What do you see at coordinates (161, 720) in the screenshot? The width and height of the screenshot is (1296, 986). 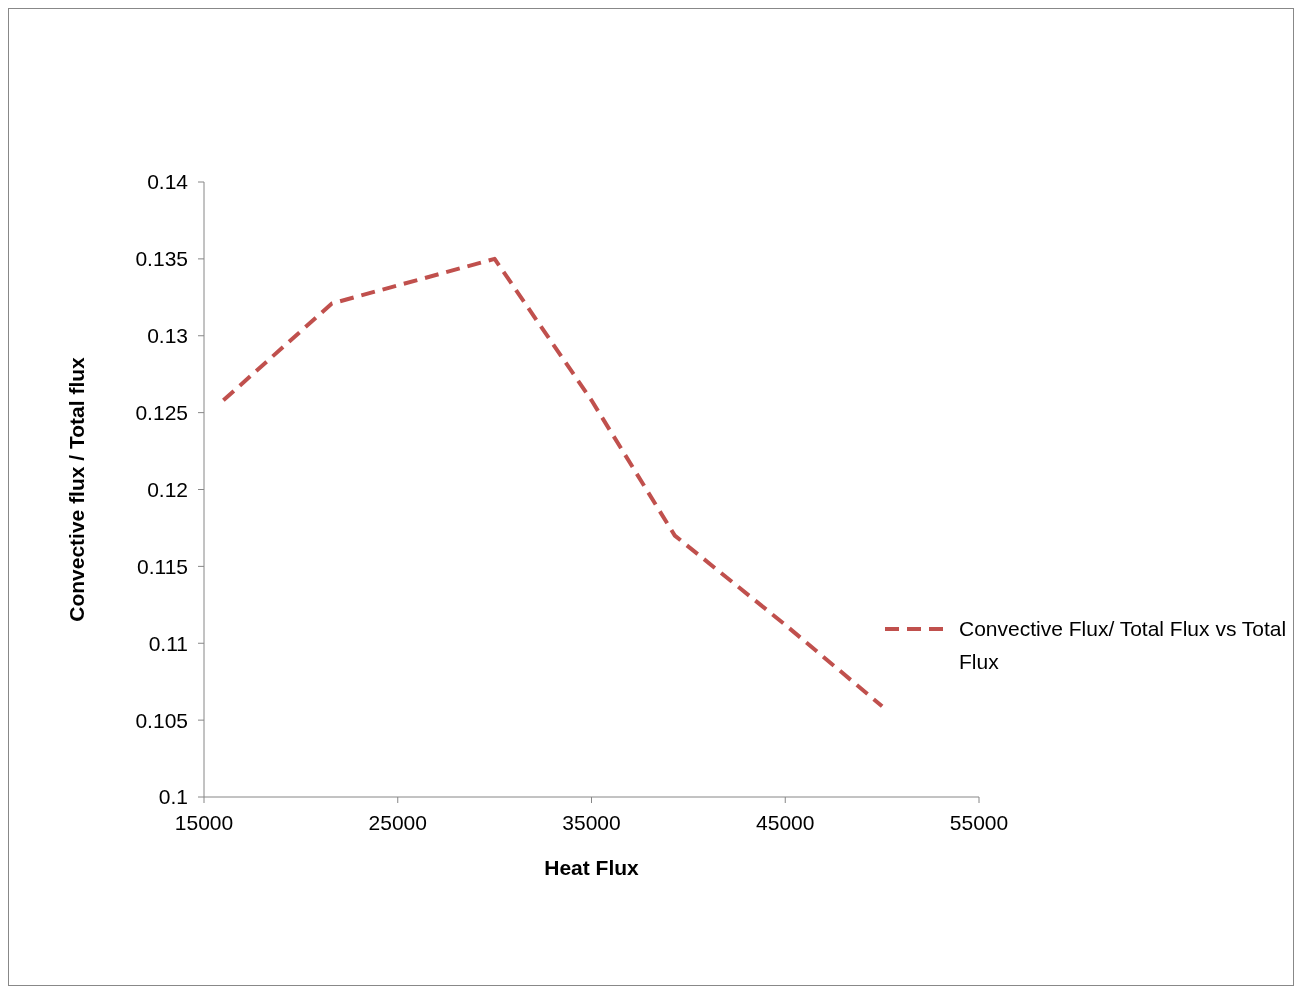 I see `y-tick-label: 0.105` at bounding box center [161, 720].